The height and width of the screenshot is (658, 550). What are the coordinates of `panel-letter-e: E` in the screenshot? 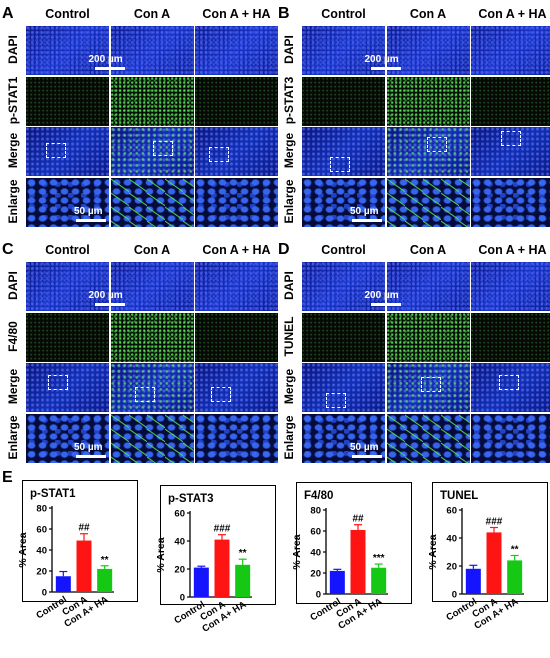 It's located at (7, 477).